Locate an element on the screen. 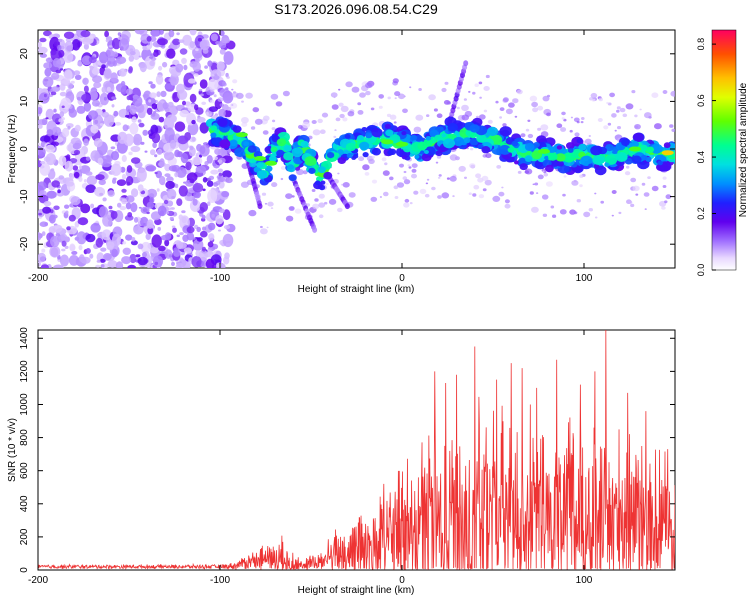 The image size is (750, 600). colorbar-ticks: 0.0 0.2 0.4 0.6 0.8 is located at coordinates (706, 157).